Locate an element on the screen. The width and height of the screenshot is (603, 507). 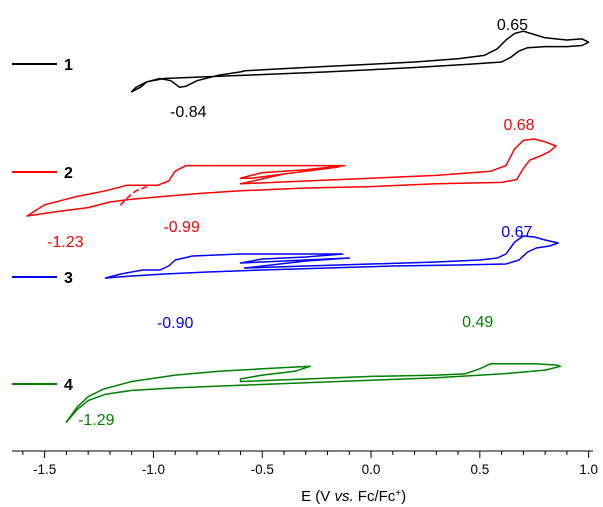
trace-2-reverse is located at coordinates (186, 190).